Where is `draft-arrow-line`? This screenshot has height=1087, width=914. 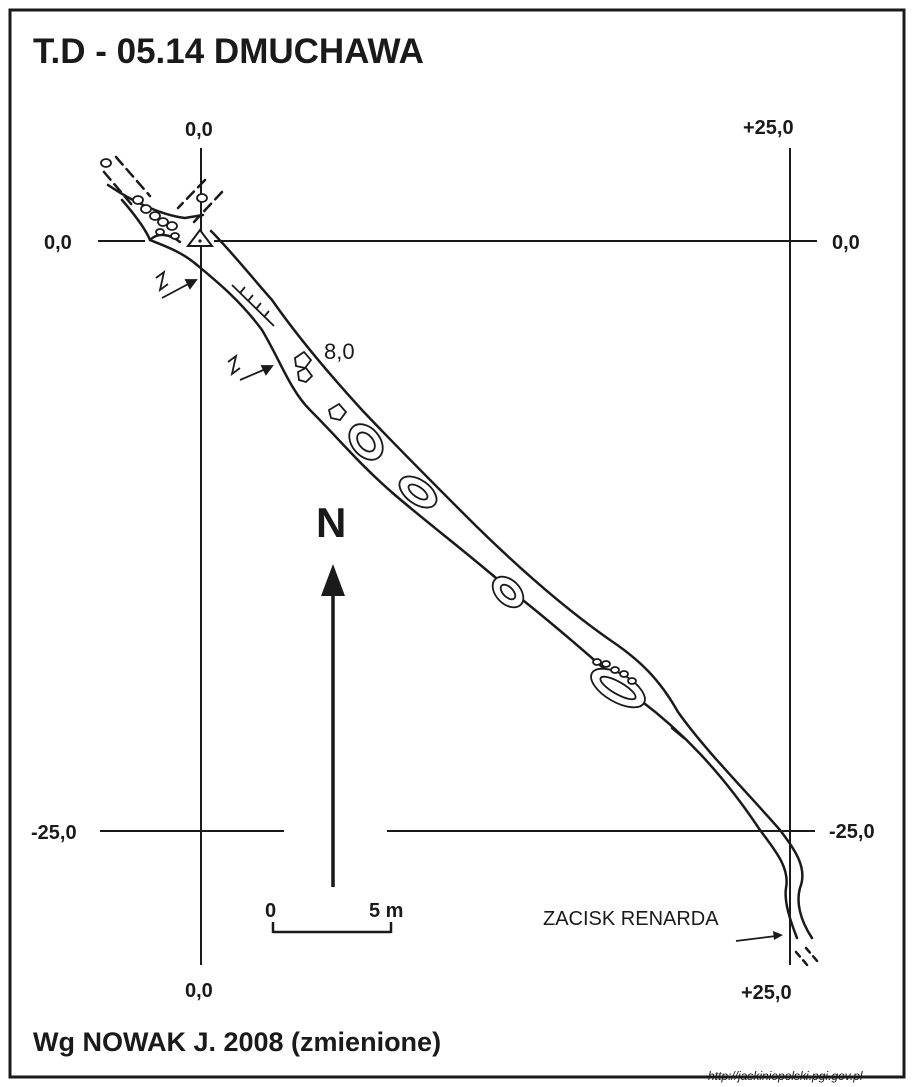 draft-arrow-line is located at coordinates (177, 290).